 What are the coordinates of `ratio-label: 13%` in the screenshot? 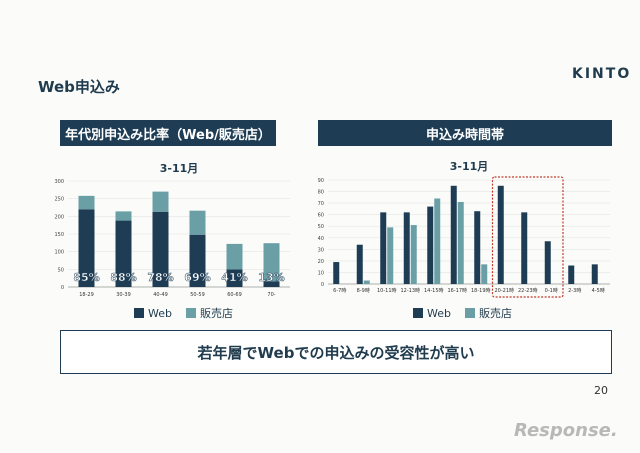 It's located at (271, 277).